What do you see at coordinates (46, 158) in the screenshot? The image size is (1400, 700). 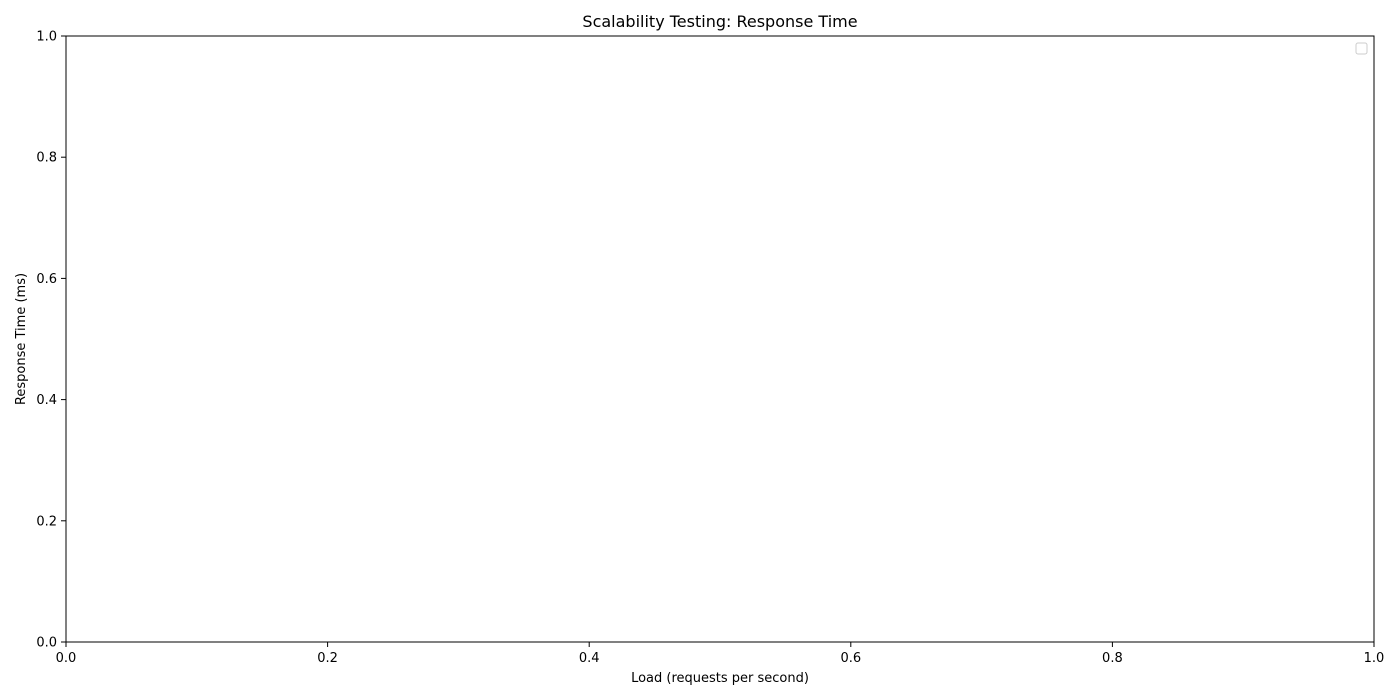 I see `y-tick-label: 0.8` at bounding box center [46, 158].